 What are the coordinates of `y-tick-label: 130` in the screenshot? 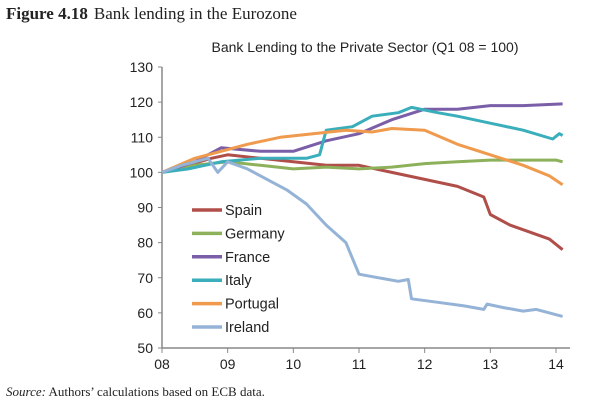 It's located at (142, 67).